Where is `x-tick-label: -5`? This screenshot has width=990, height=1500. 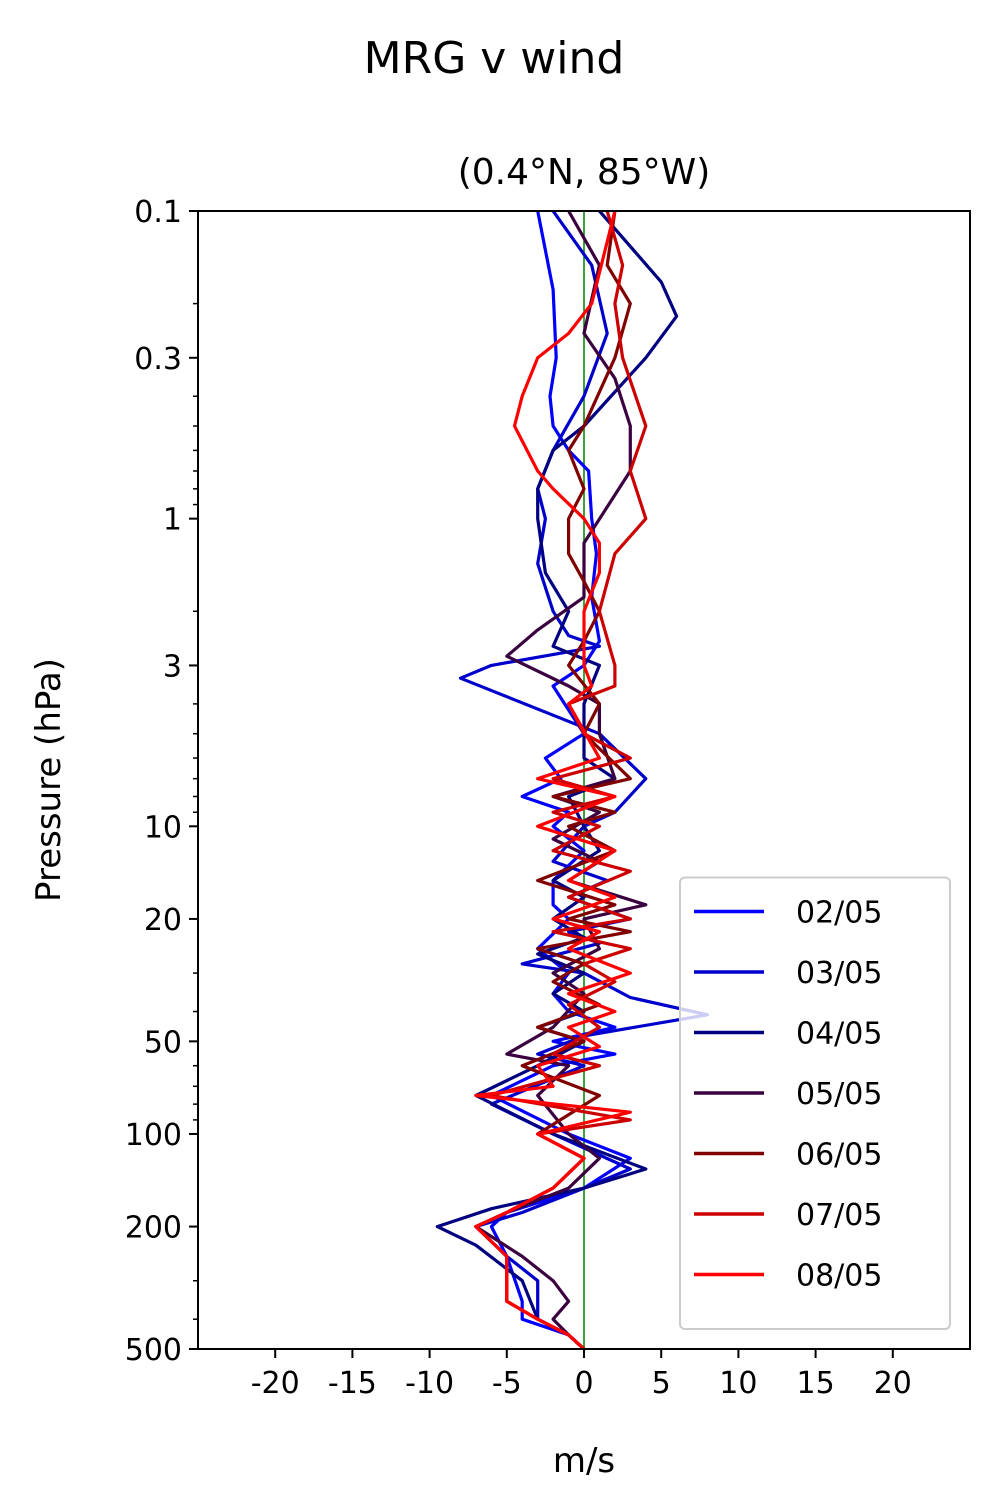
x-tick-label: -5 is located at coordinates (507, 1383).